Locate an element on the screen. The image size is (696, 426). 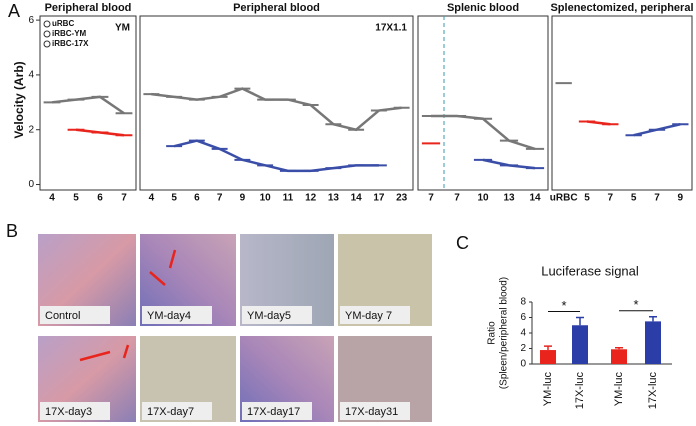
image-label: 17X-day3 is located at coordinates (68, 412).